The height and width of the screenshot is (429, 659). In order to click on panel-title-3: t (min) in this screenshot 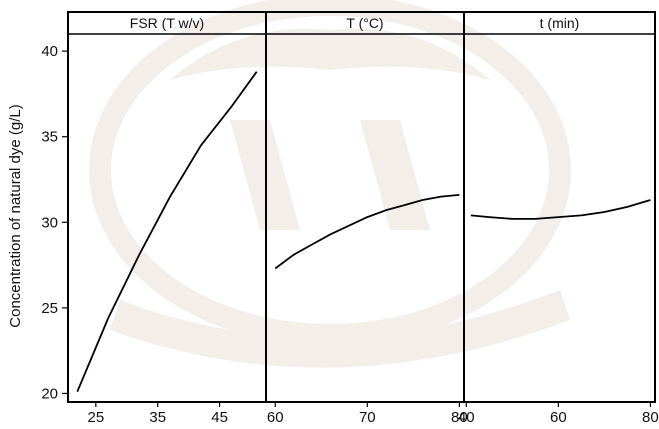, I will do `click(560, 23)`.